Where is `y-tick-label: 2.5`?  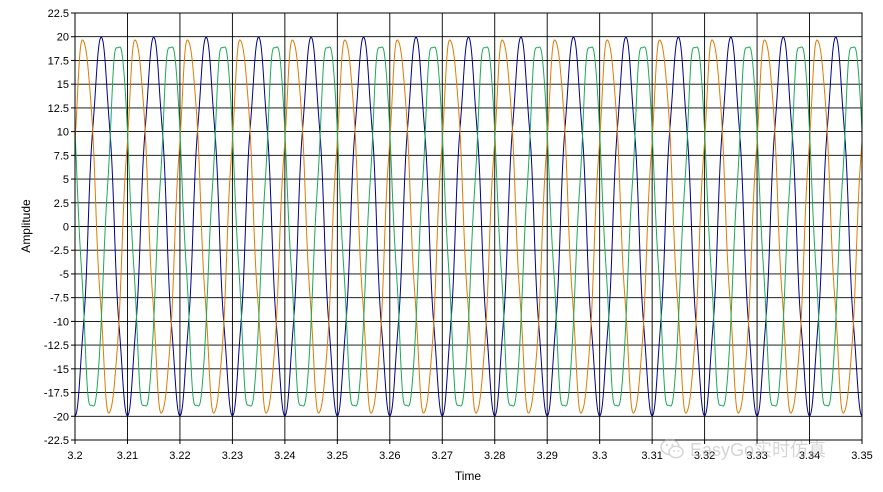
y-tick-label: 2.5 is located at coordinates (61, 204).